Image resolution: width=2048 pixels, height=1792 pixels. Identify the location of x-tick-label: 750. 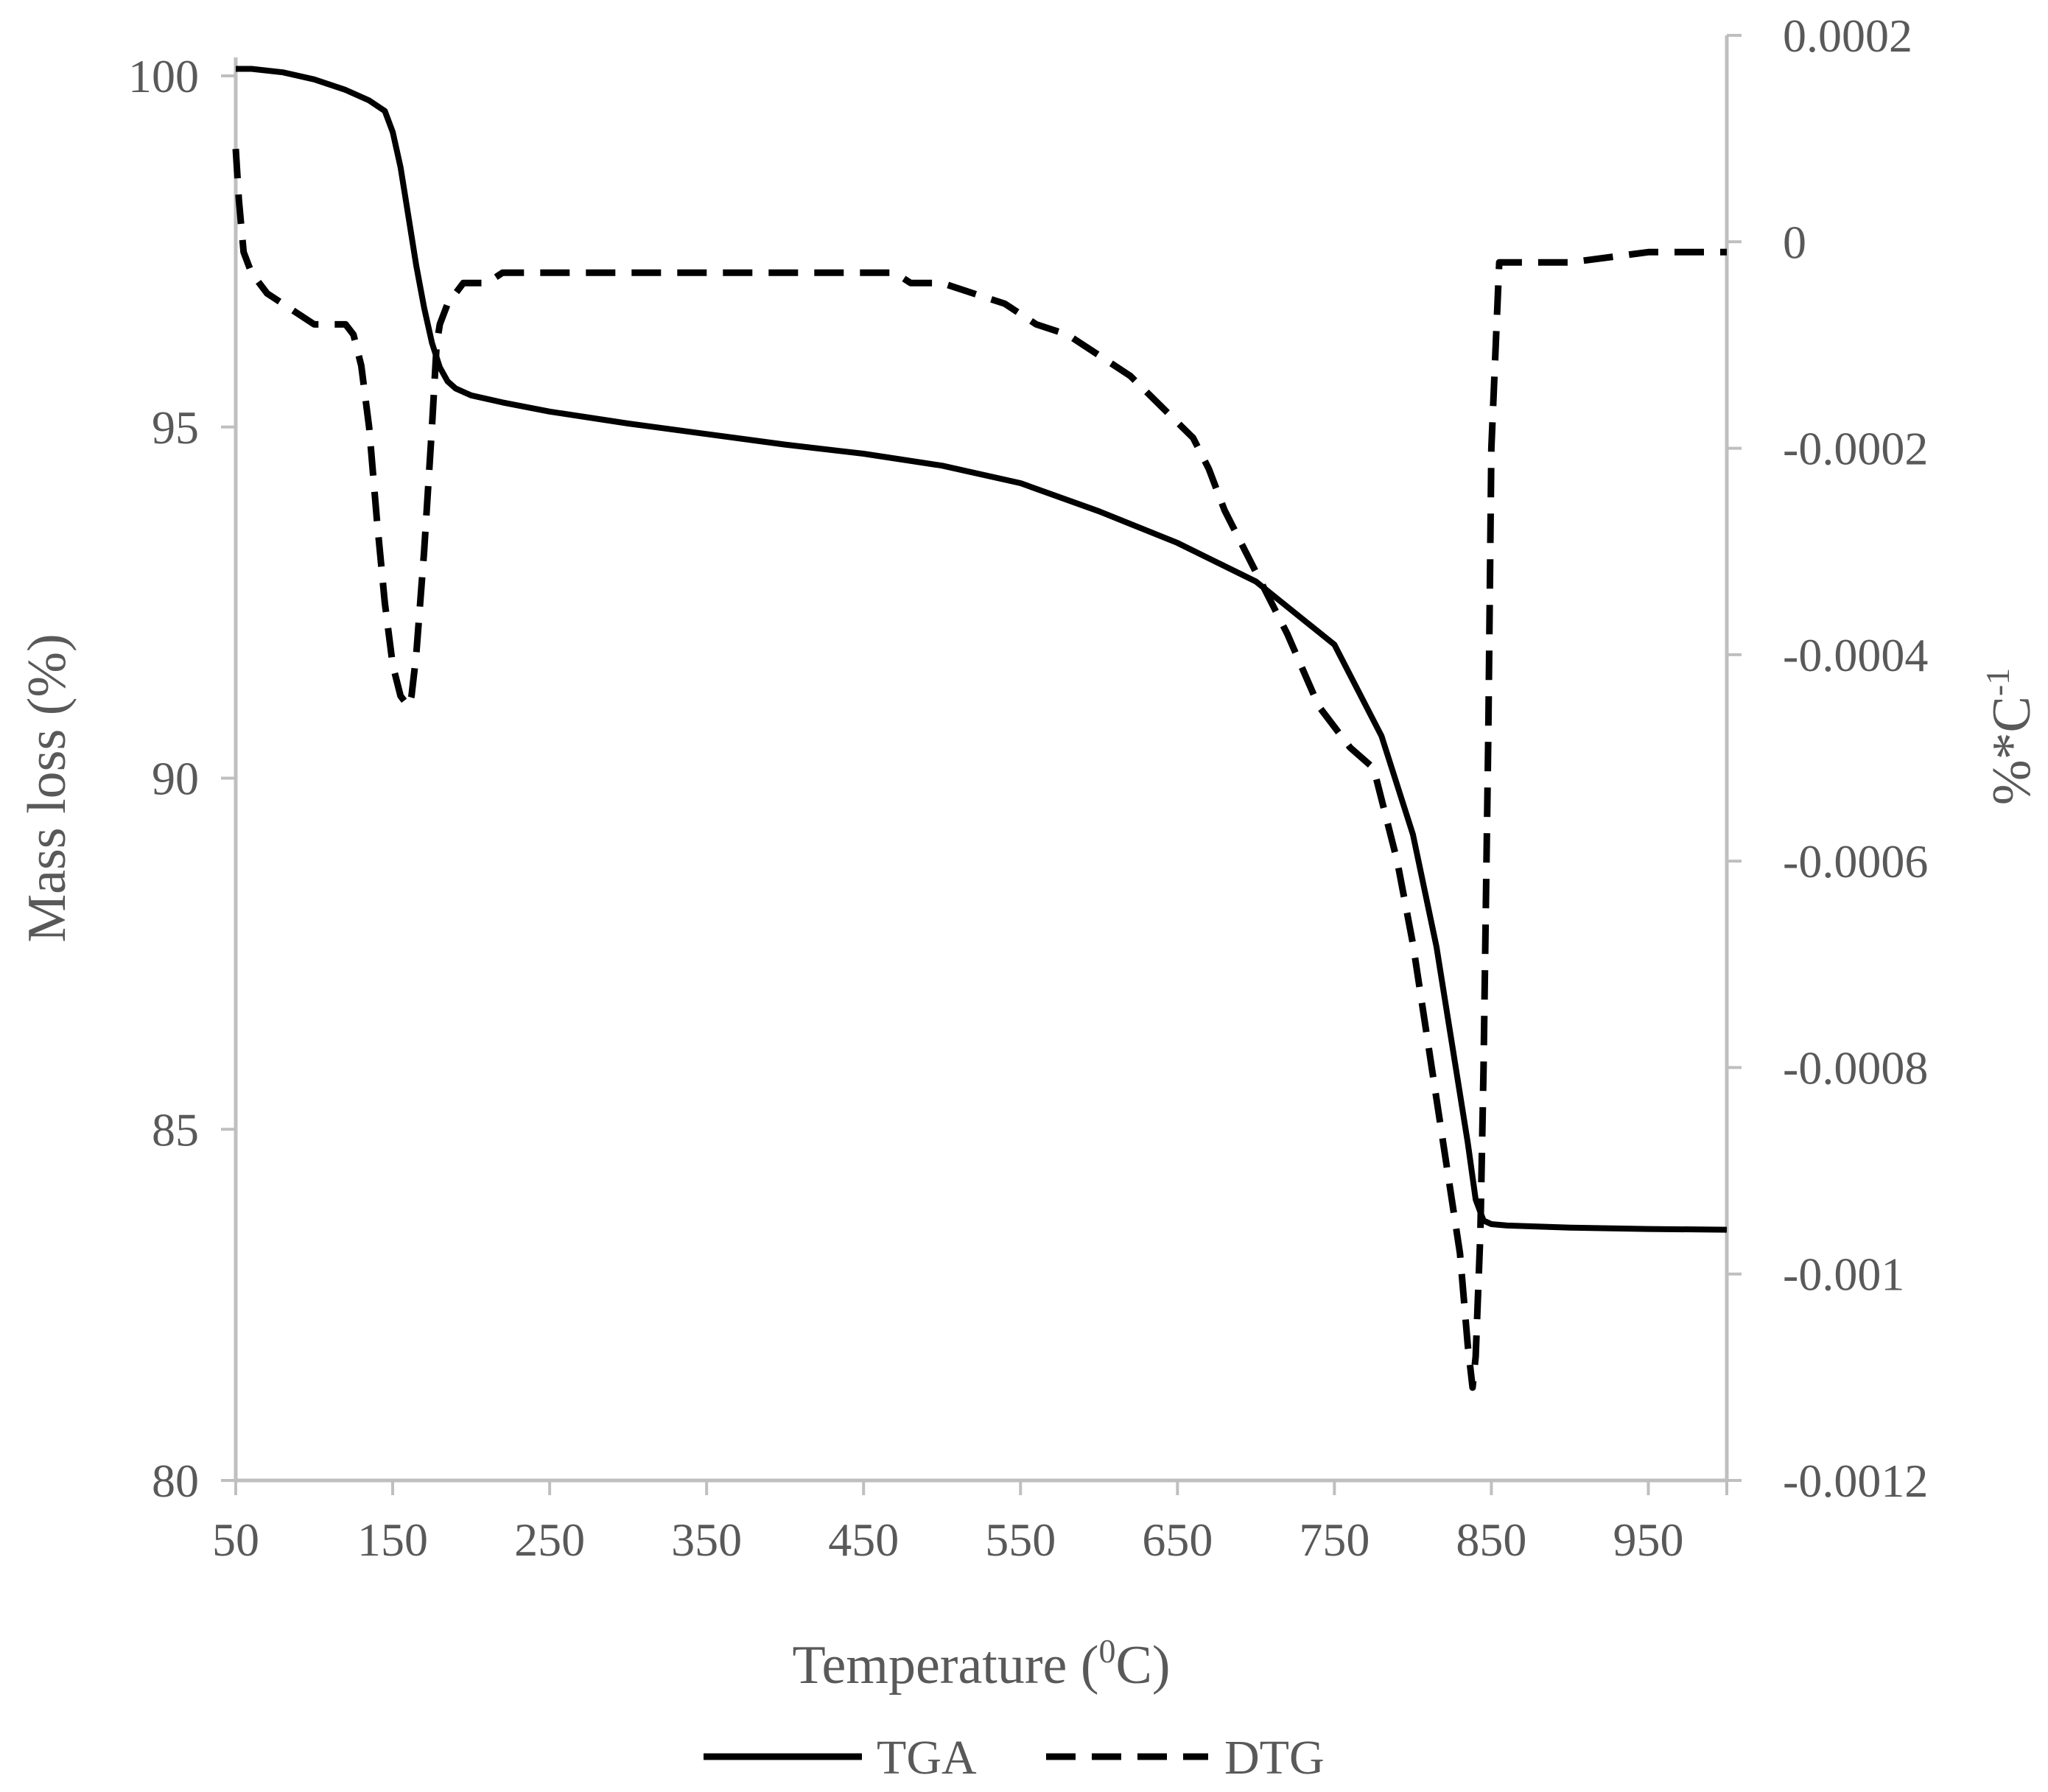
(1334, 1540).